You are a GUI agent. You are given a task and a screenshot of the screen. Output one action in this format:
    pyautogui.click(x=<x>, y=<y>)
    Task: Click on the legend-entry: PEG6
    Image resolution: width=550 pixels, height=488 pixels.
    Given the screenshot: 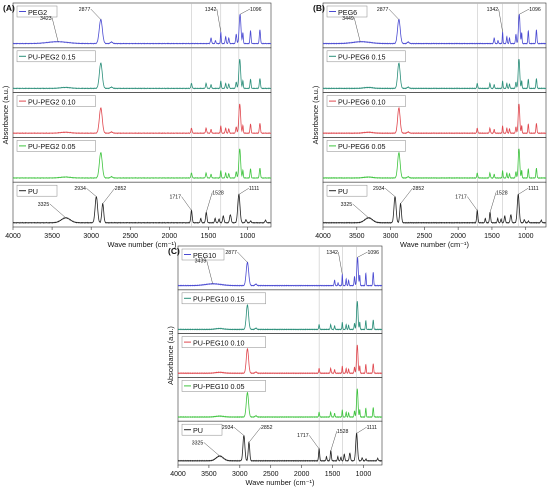 What is the action you would take?
    pyautogui.click(x=347, y=11)
    